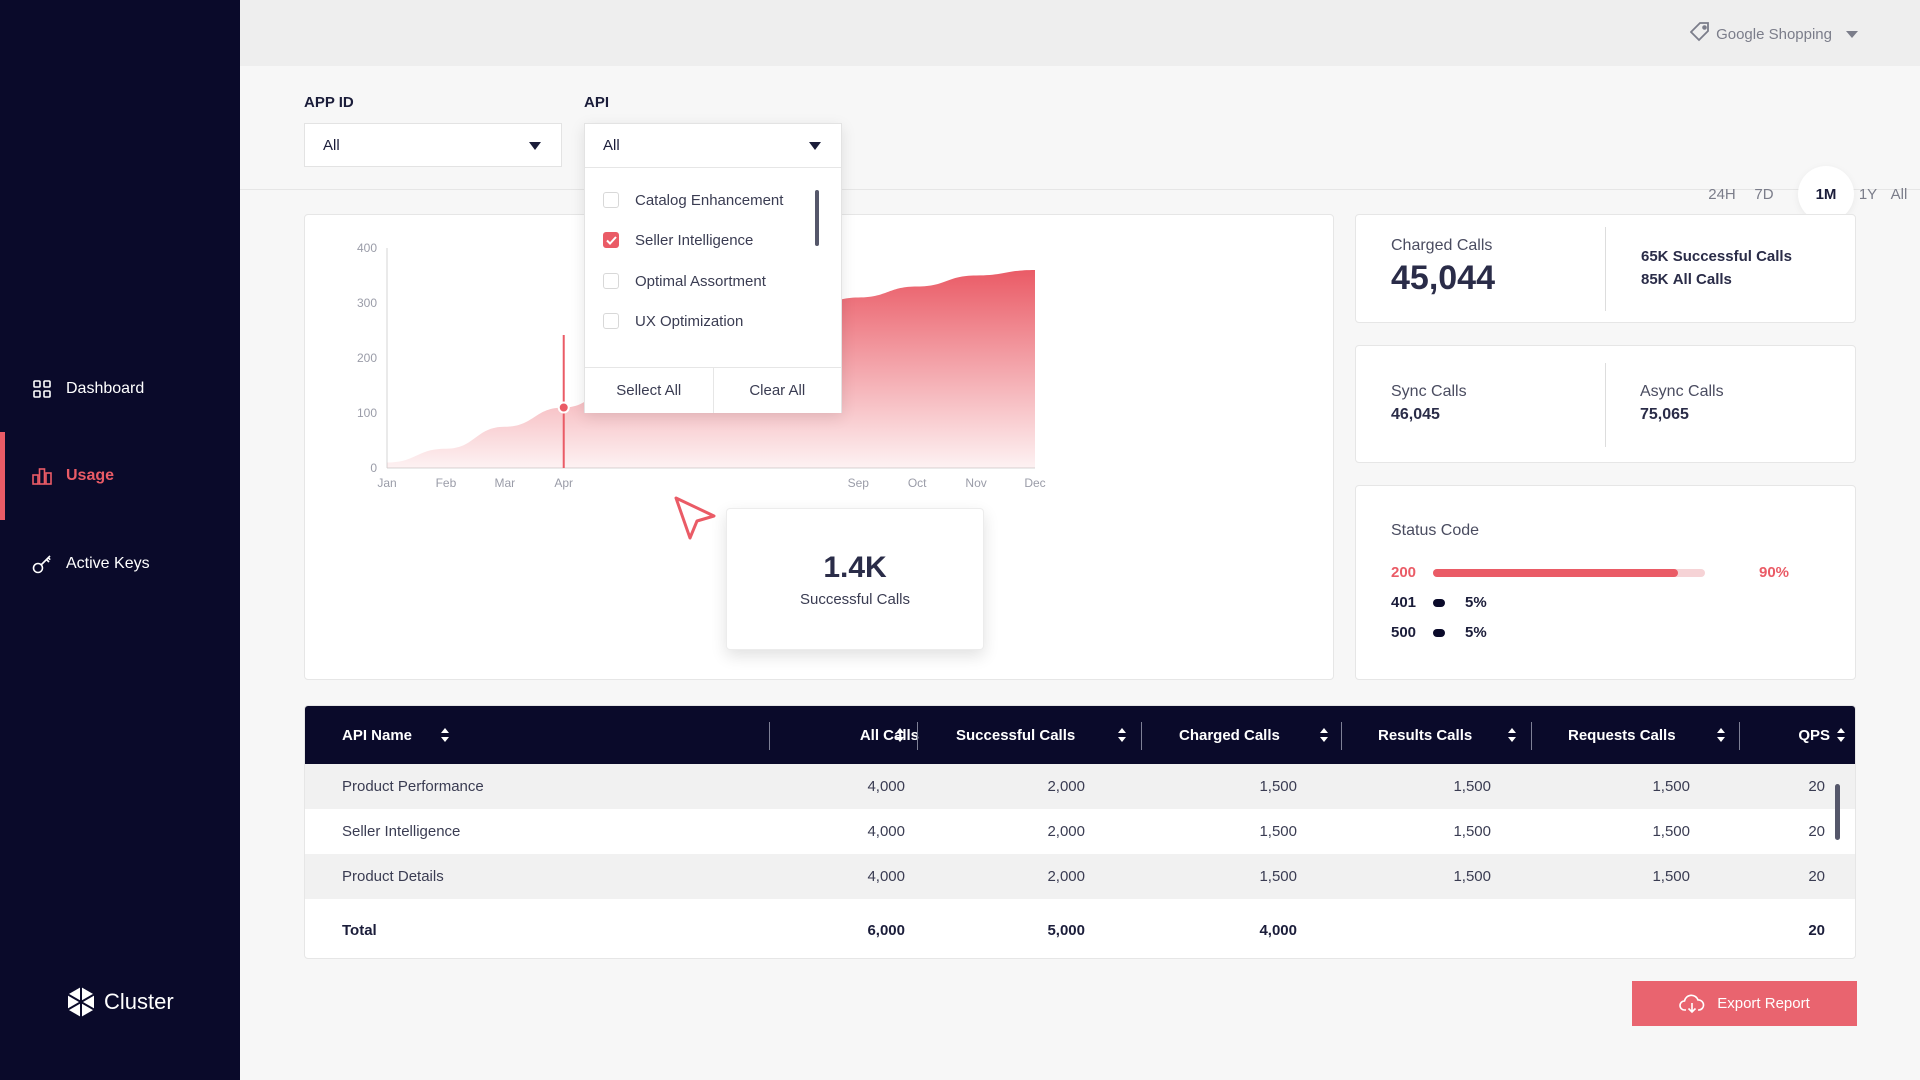 The height and width of the screenshot is (1080, 1920). What do you see at coordinates (1080, 930) in the screenshot?
I see `table-total-row: Total 6,000 5,000 4,000 20` at bounding box center [1080, 930].